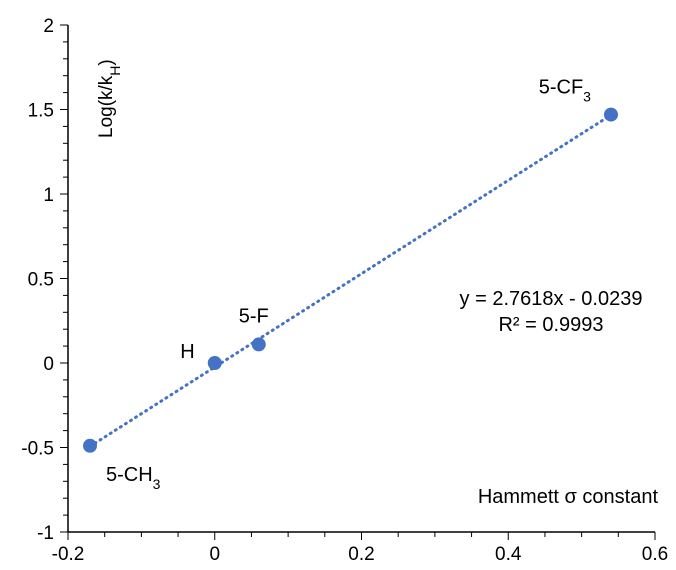  What do you see at coordinates (45, 533) in the screenshot?
I see `y-tick-label: -1` at bounding box center [45, 533].